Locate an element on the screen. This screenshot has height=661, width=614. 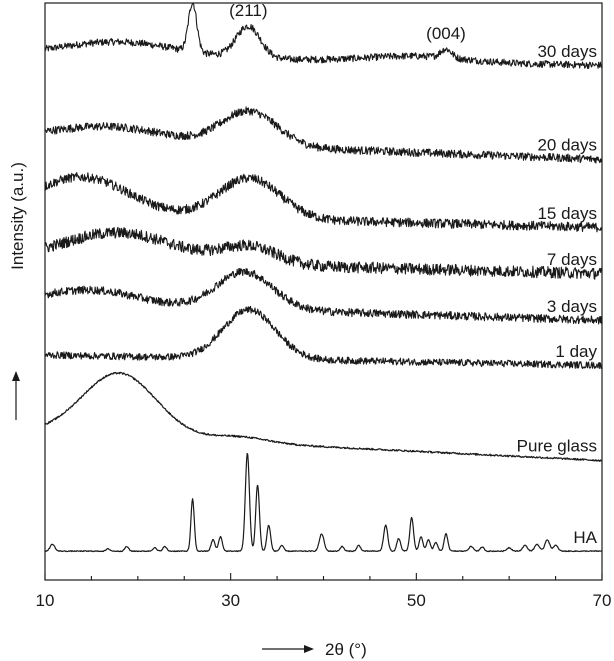
x-tick-label-70: 70 is located at coordinates (602, 600).